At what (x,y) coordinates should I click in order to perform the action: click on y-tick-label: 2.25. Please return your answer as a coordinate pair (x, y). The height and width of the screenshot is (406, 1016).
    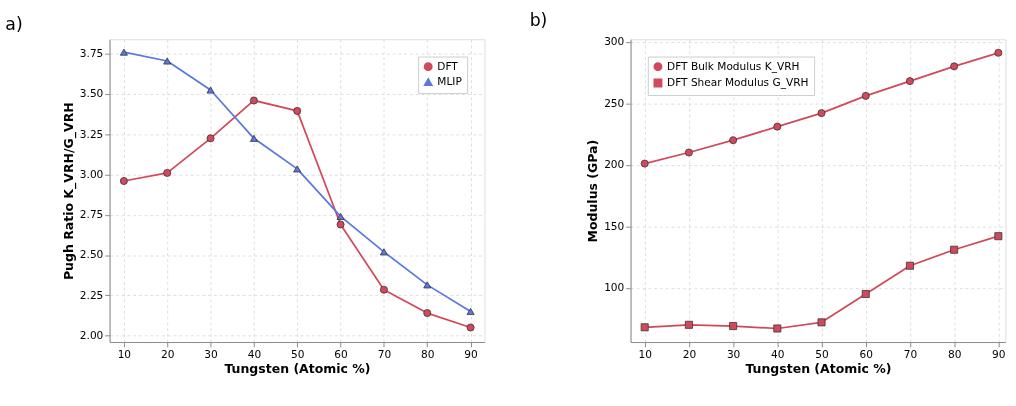
    Looking at the image, I should click on (91, 294).